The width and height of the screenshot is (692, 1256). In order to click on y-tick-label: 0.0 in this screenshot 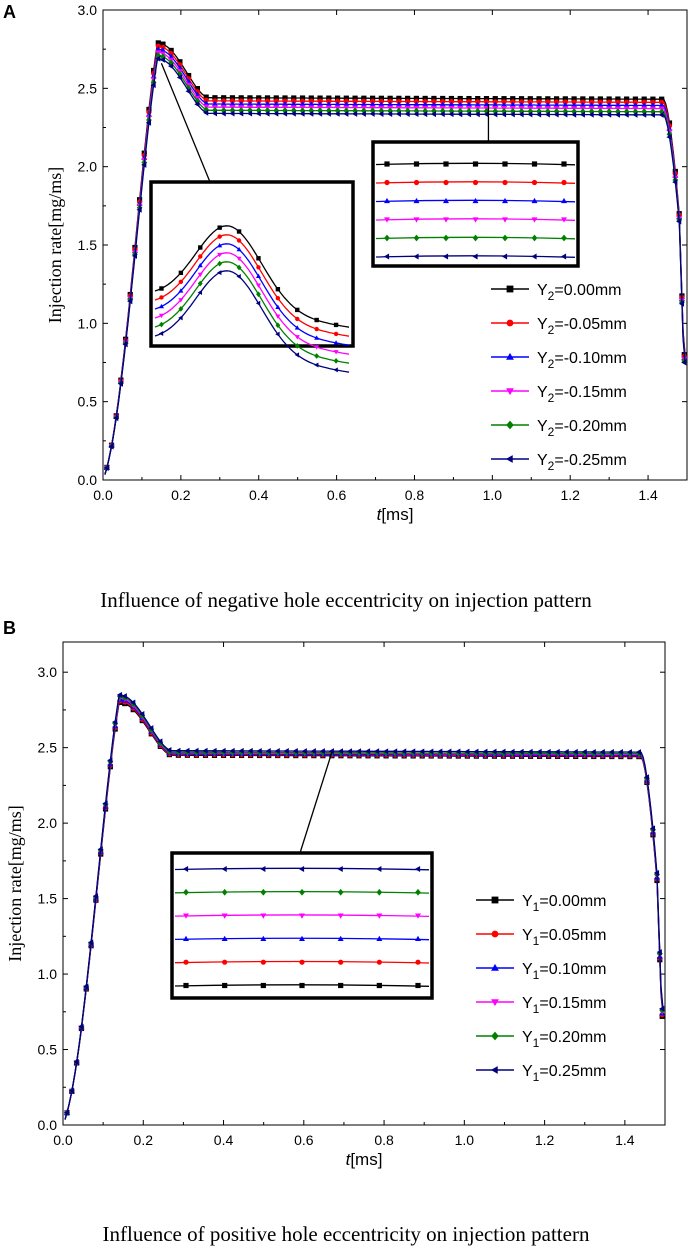, I will do `click(88, 480)`.